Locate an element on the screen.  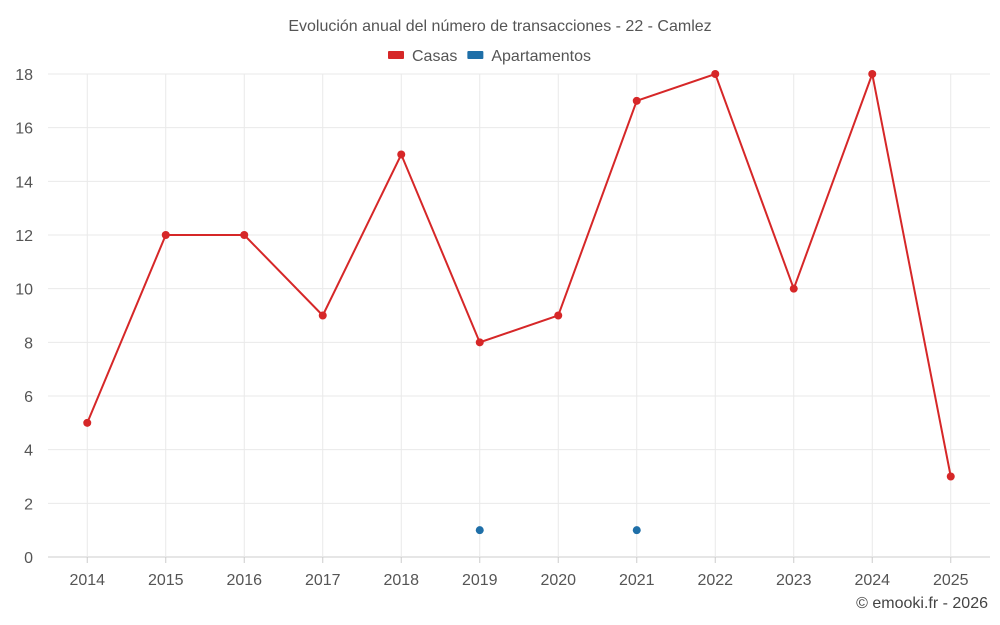
x-tick-label: 2016 is located at coordinates (244, 580).